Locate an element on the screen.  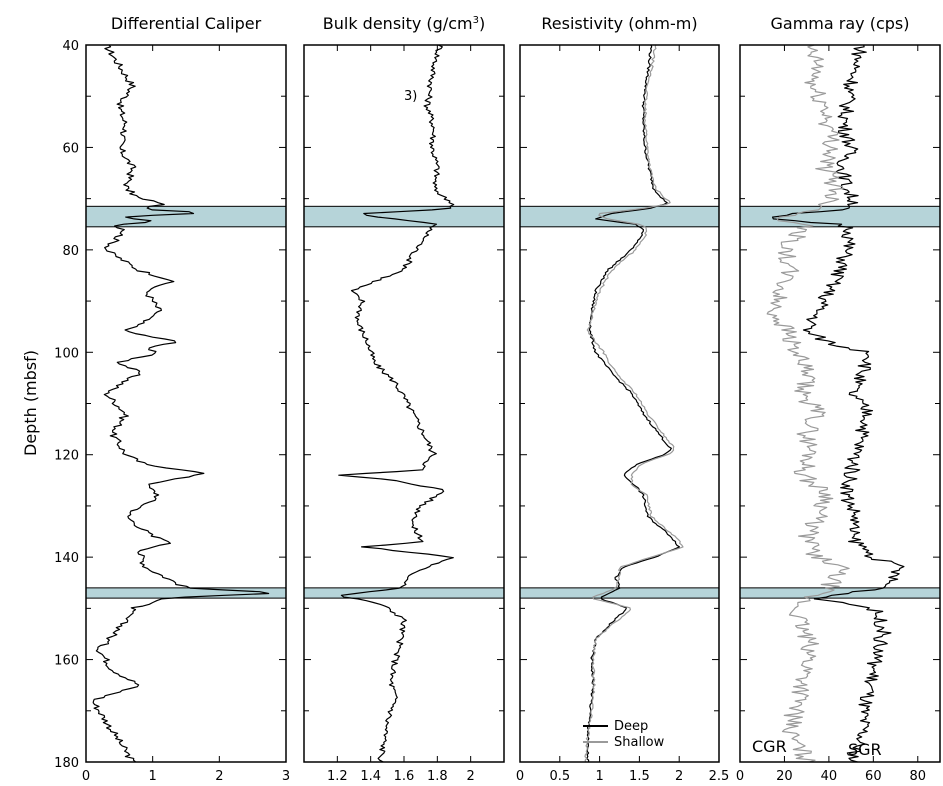
series-line-shallow is located at coordinates (634, 403).